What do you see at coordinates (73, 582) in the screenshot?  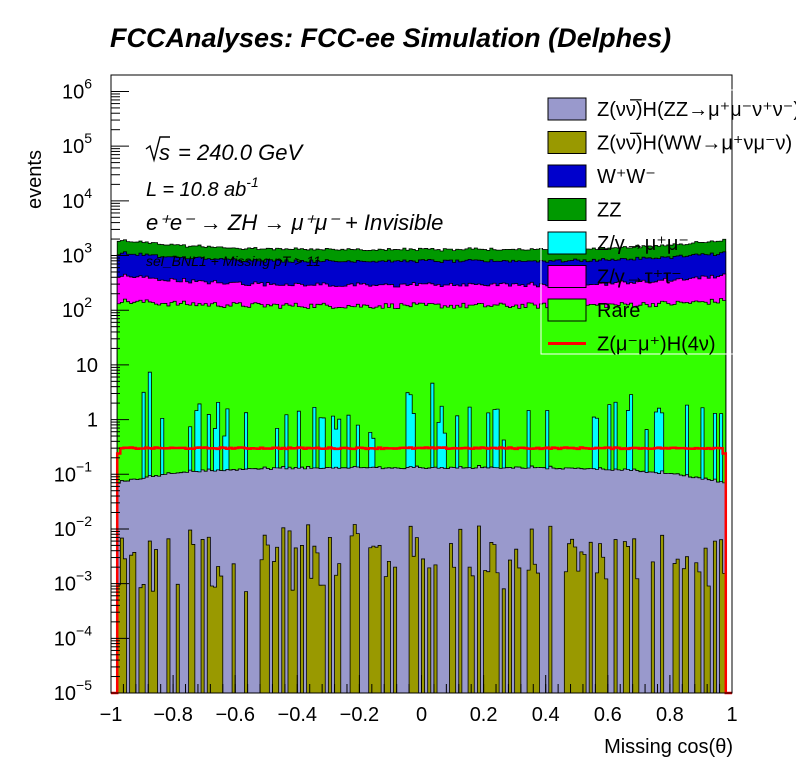 I see `y-tick-label: 10⁻³` at bounding box center [73, 582].